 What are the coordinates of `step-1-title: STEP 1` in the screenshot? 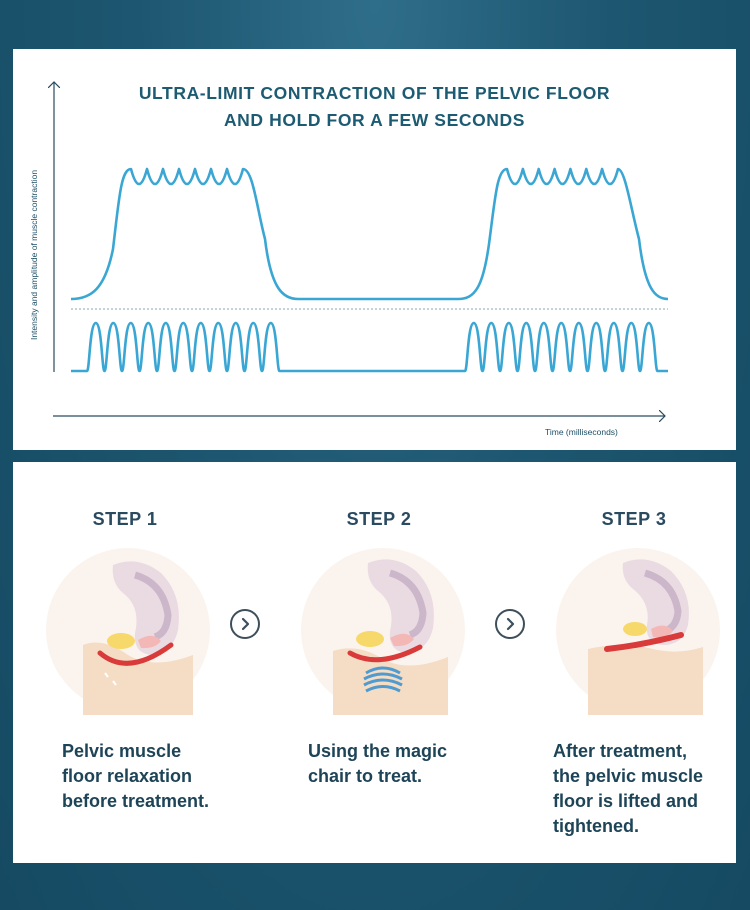 It's located at (125, 519).